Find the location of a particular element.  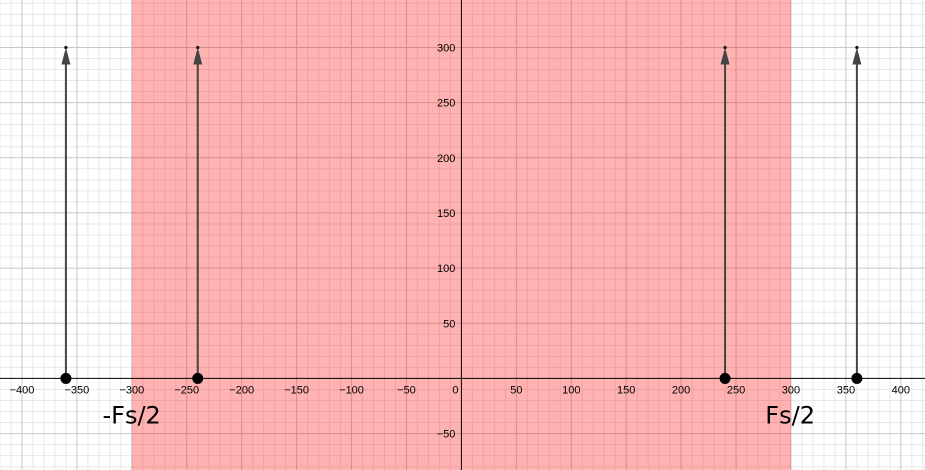

x-tick-label: −150 is located at coordinates (296, 390).